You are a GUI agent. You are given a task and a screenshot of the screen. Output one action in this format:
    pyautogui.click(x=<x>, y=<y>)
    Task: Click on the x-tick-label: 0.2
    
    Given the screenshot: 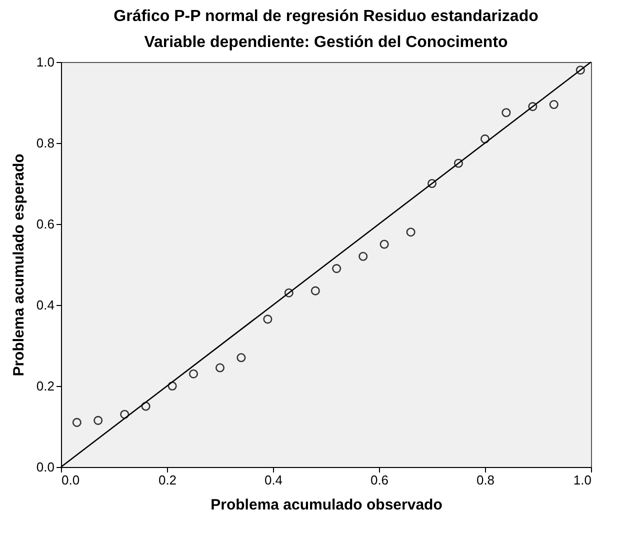 What is the action you would take?
    pyautogui.click(x=167, y=480)
    